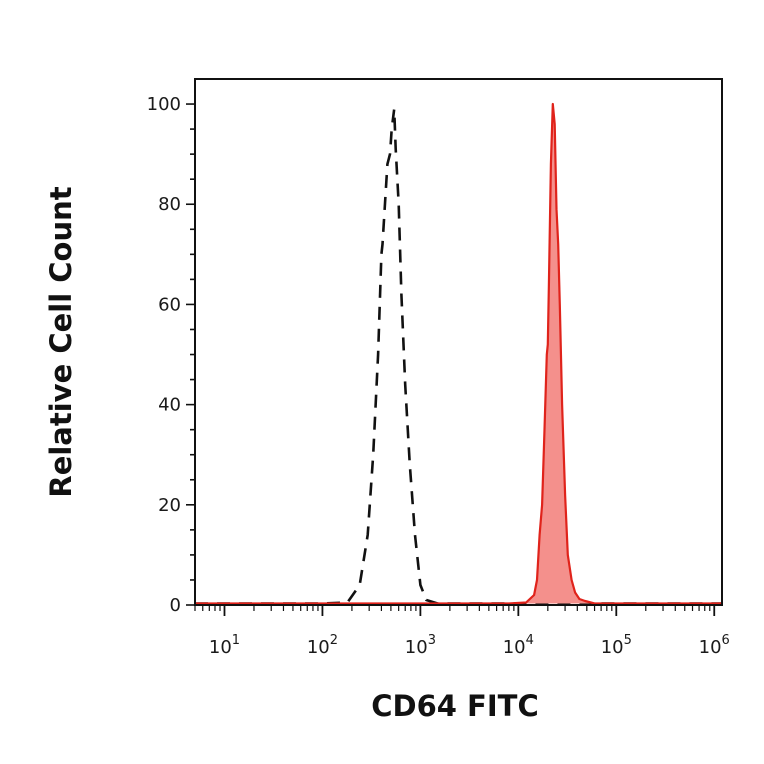  I want to click on x-tick-label: 10¹, so click(224, 645).